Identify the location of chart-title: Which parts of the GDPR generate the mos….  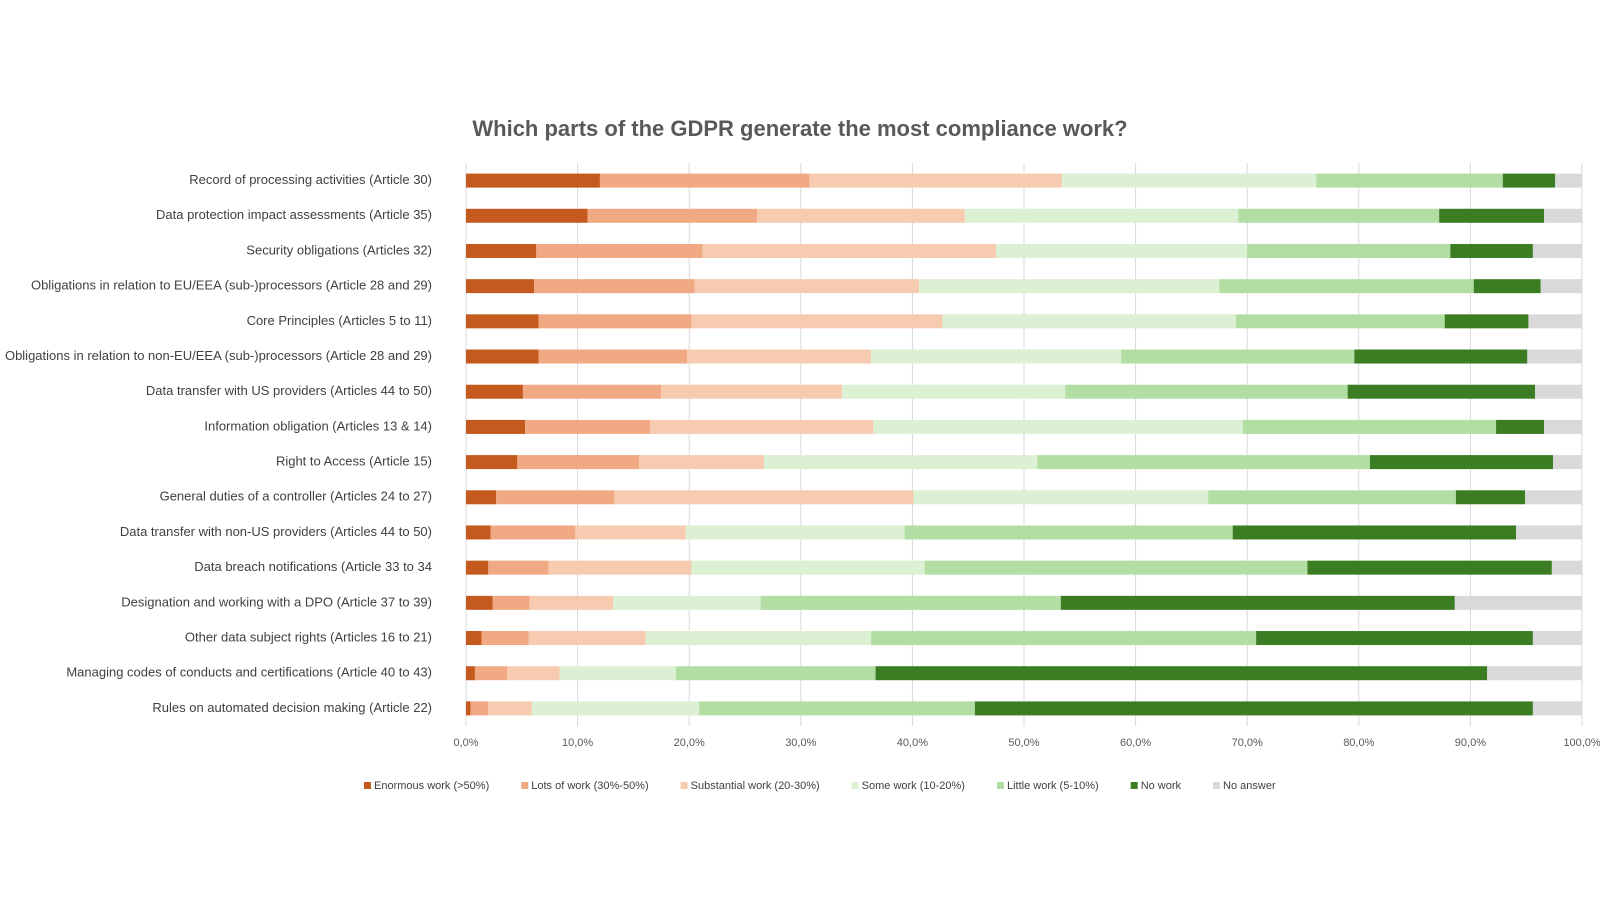
(799, 128).